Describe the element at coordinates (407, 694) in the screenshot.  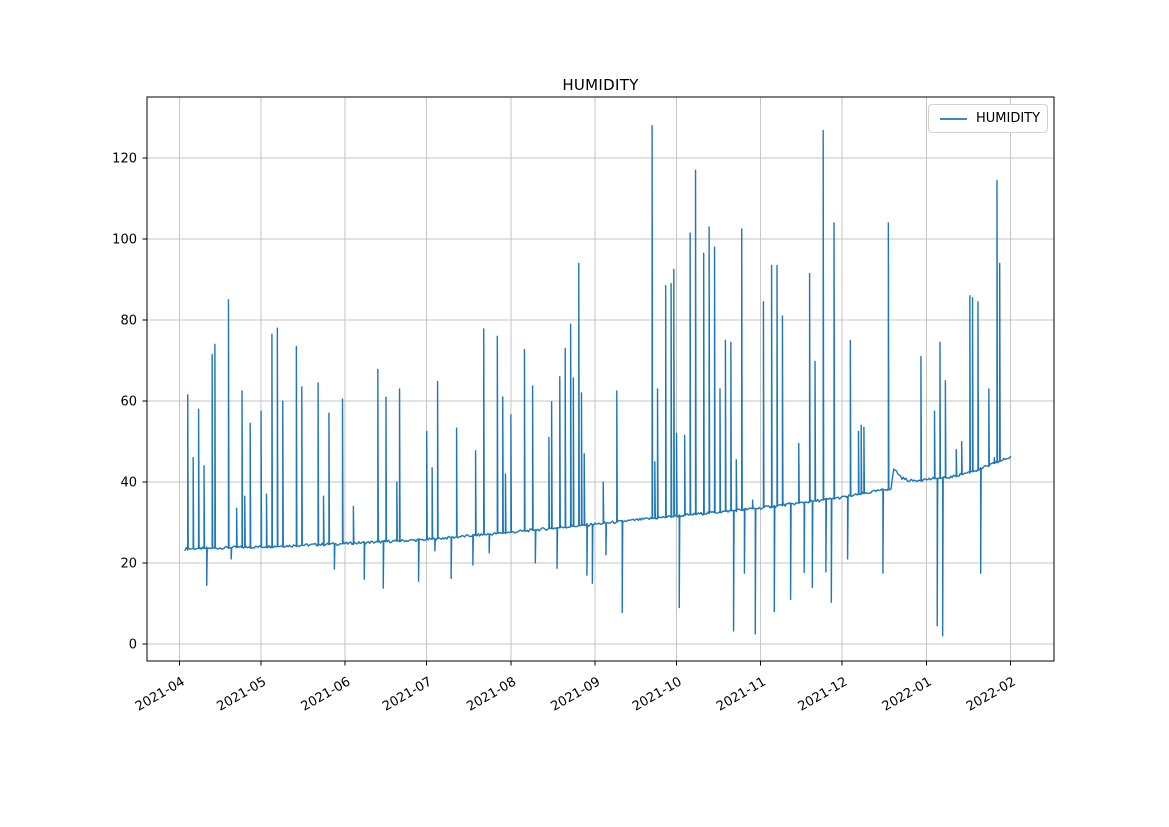
I see `x-tick-label: 2021-07` at that location.